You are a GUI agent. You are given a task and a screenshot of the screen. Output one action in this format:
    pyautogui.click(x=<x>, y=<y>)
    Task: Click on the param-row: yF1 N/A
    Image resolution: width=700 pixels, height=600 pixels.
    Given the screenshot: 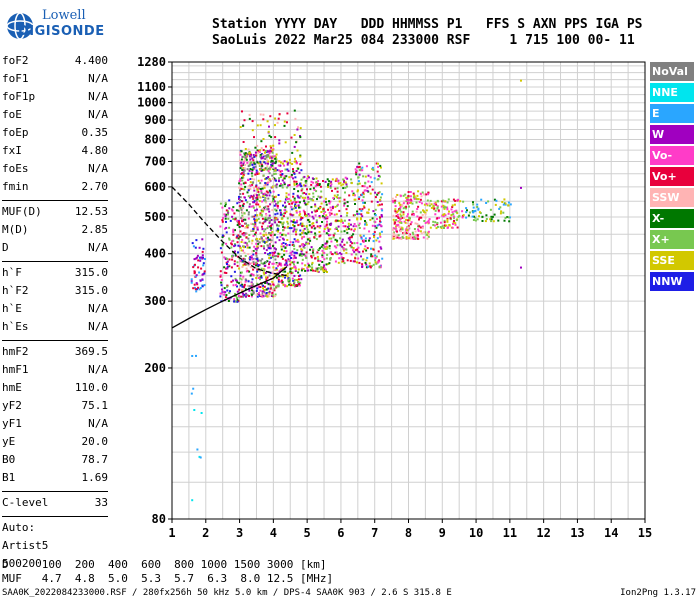 What is the action you would take?
    pyautogui.click(x=55, y=426)
    